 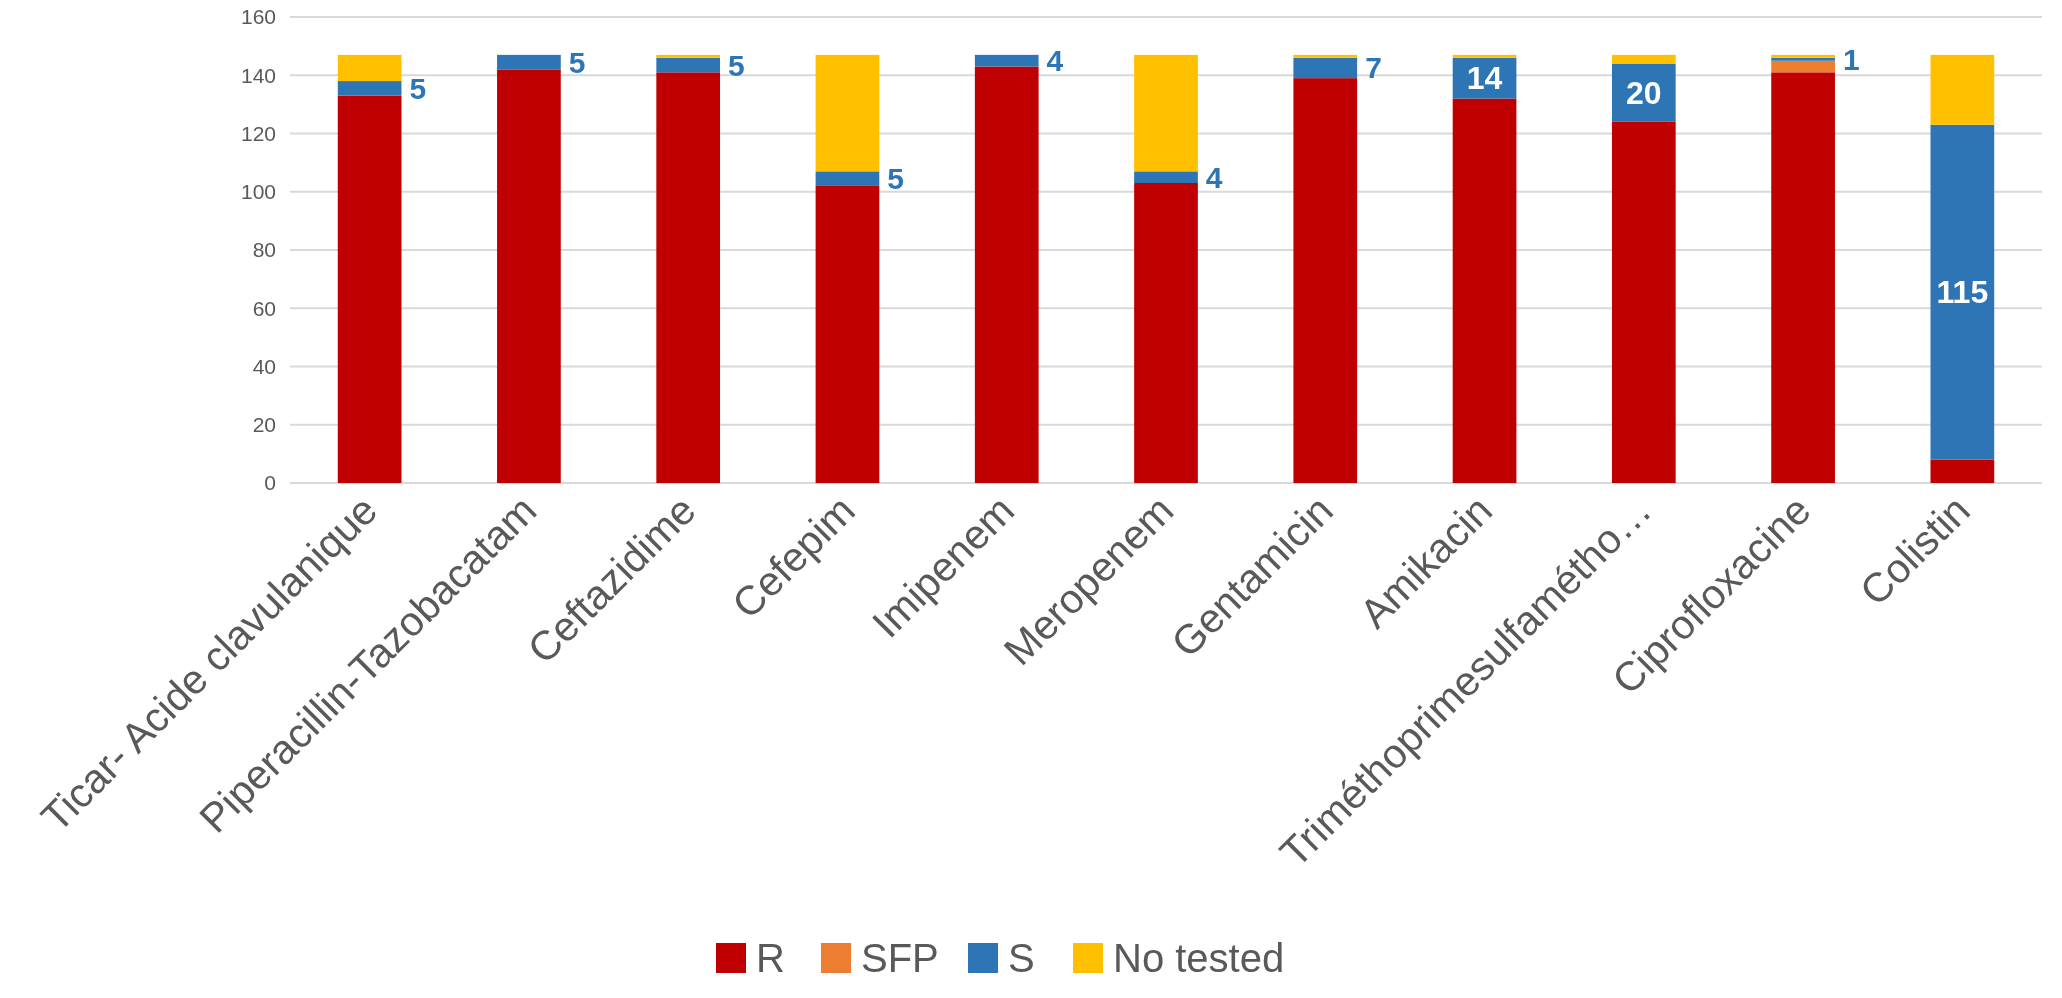 I want to click on y-tick-label: 60, so click(x=264, y=308).